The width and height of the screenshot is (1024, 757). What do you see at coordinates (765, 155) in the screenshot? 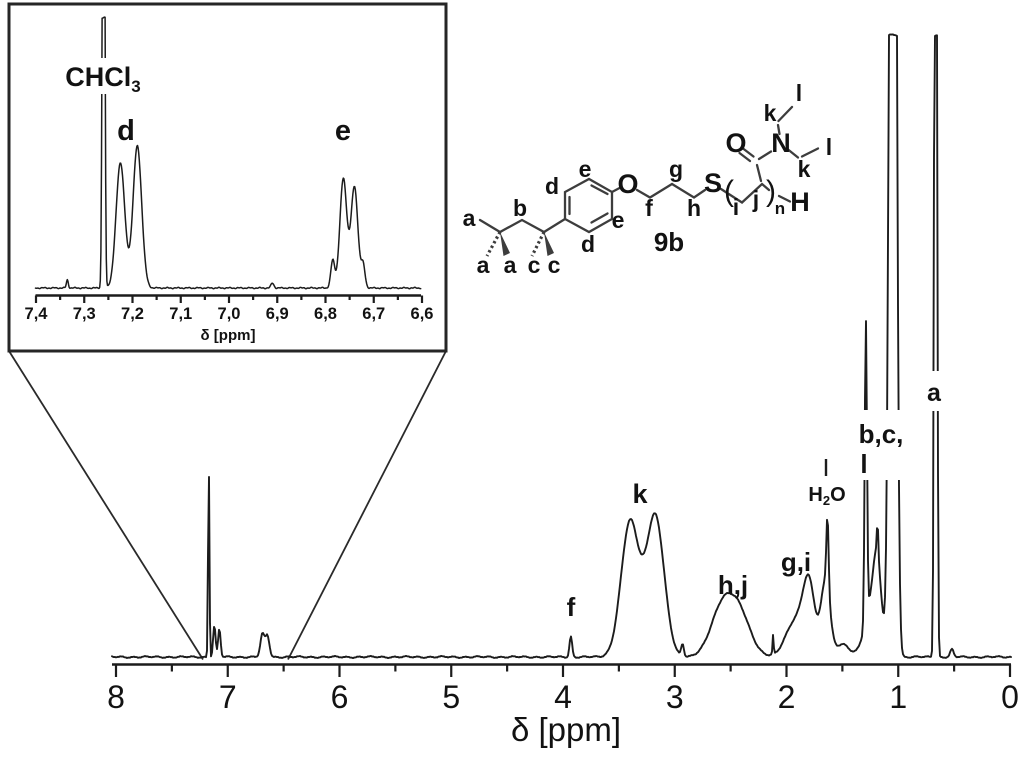
I see `C-N-bond` at bounding box center [765, 155].